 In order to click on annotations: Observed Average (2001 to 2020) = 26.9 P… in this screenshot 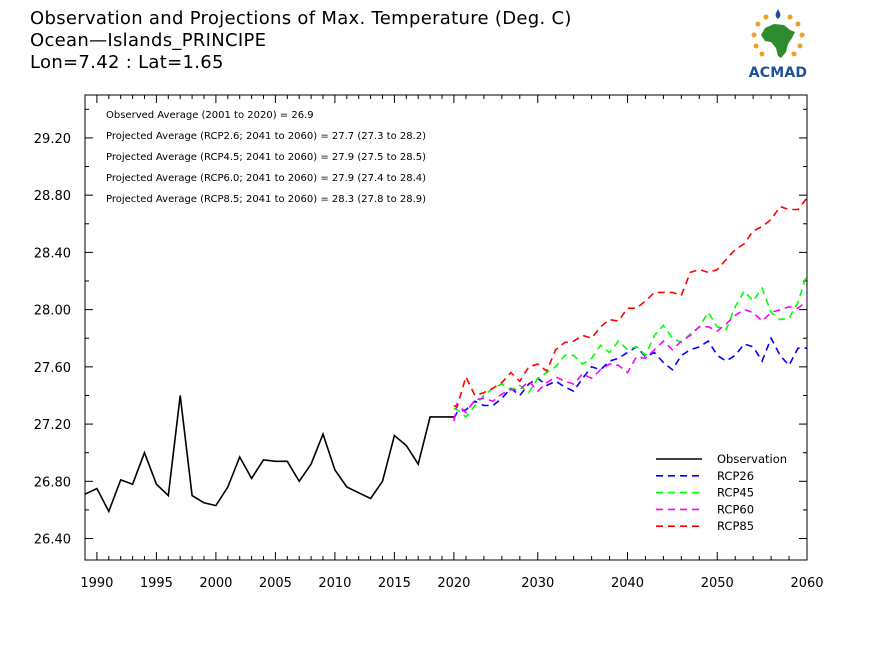, I will do `click(266, 157)`.